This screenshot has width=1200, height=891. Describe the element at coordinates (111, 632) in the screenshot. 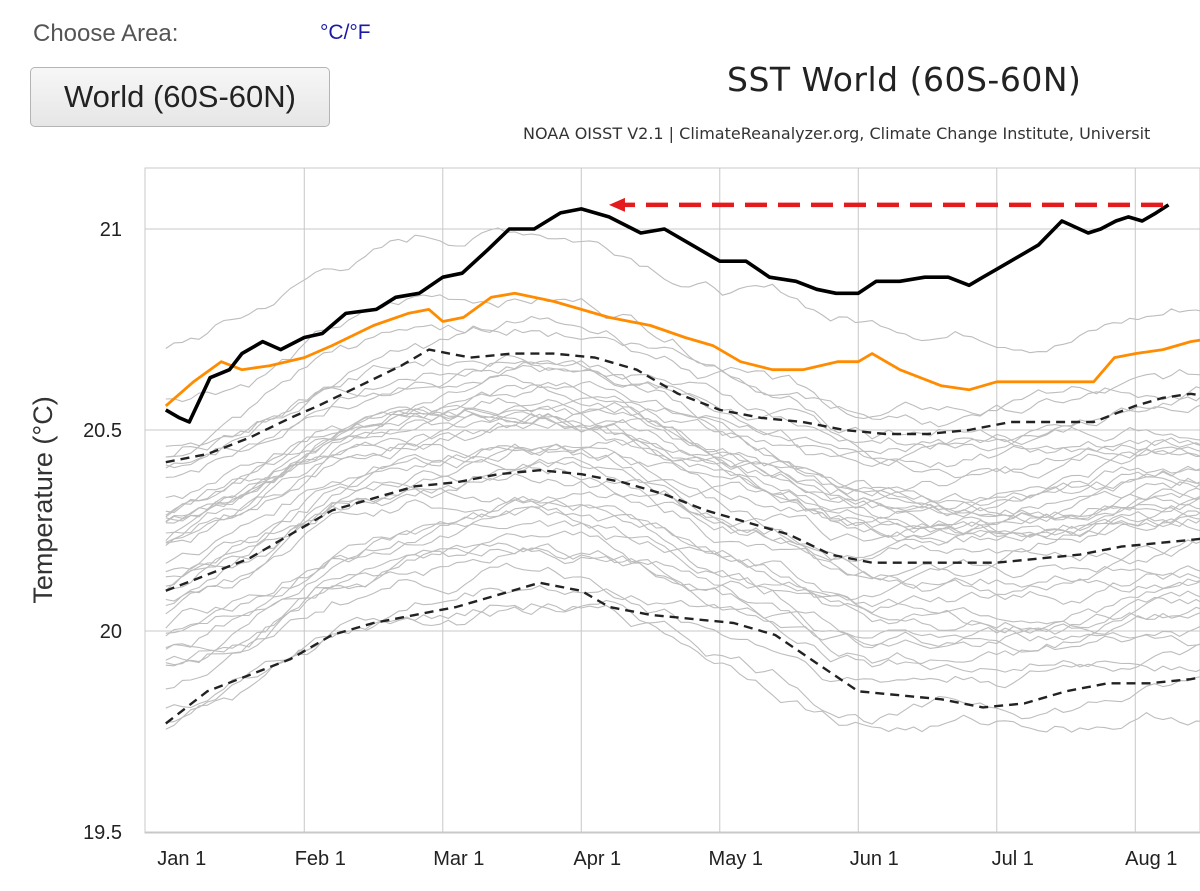

I see `y-tick-label: 20` at that location.